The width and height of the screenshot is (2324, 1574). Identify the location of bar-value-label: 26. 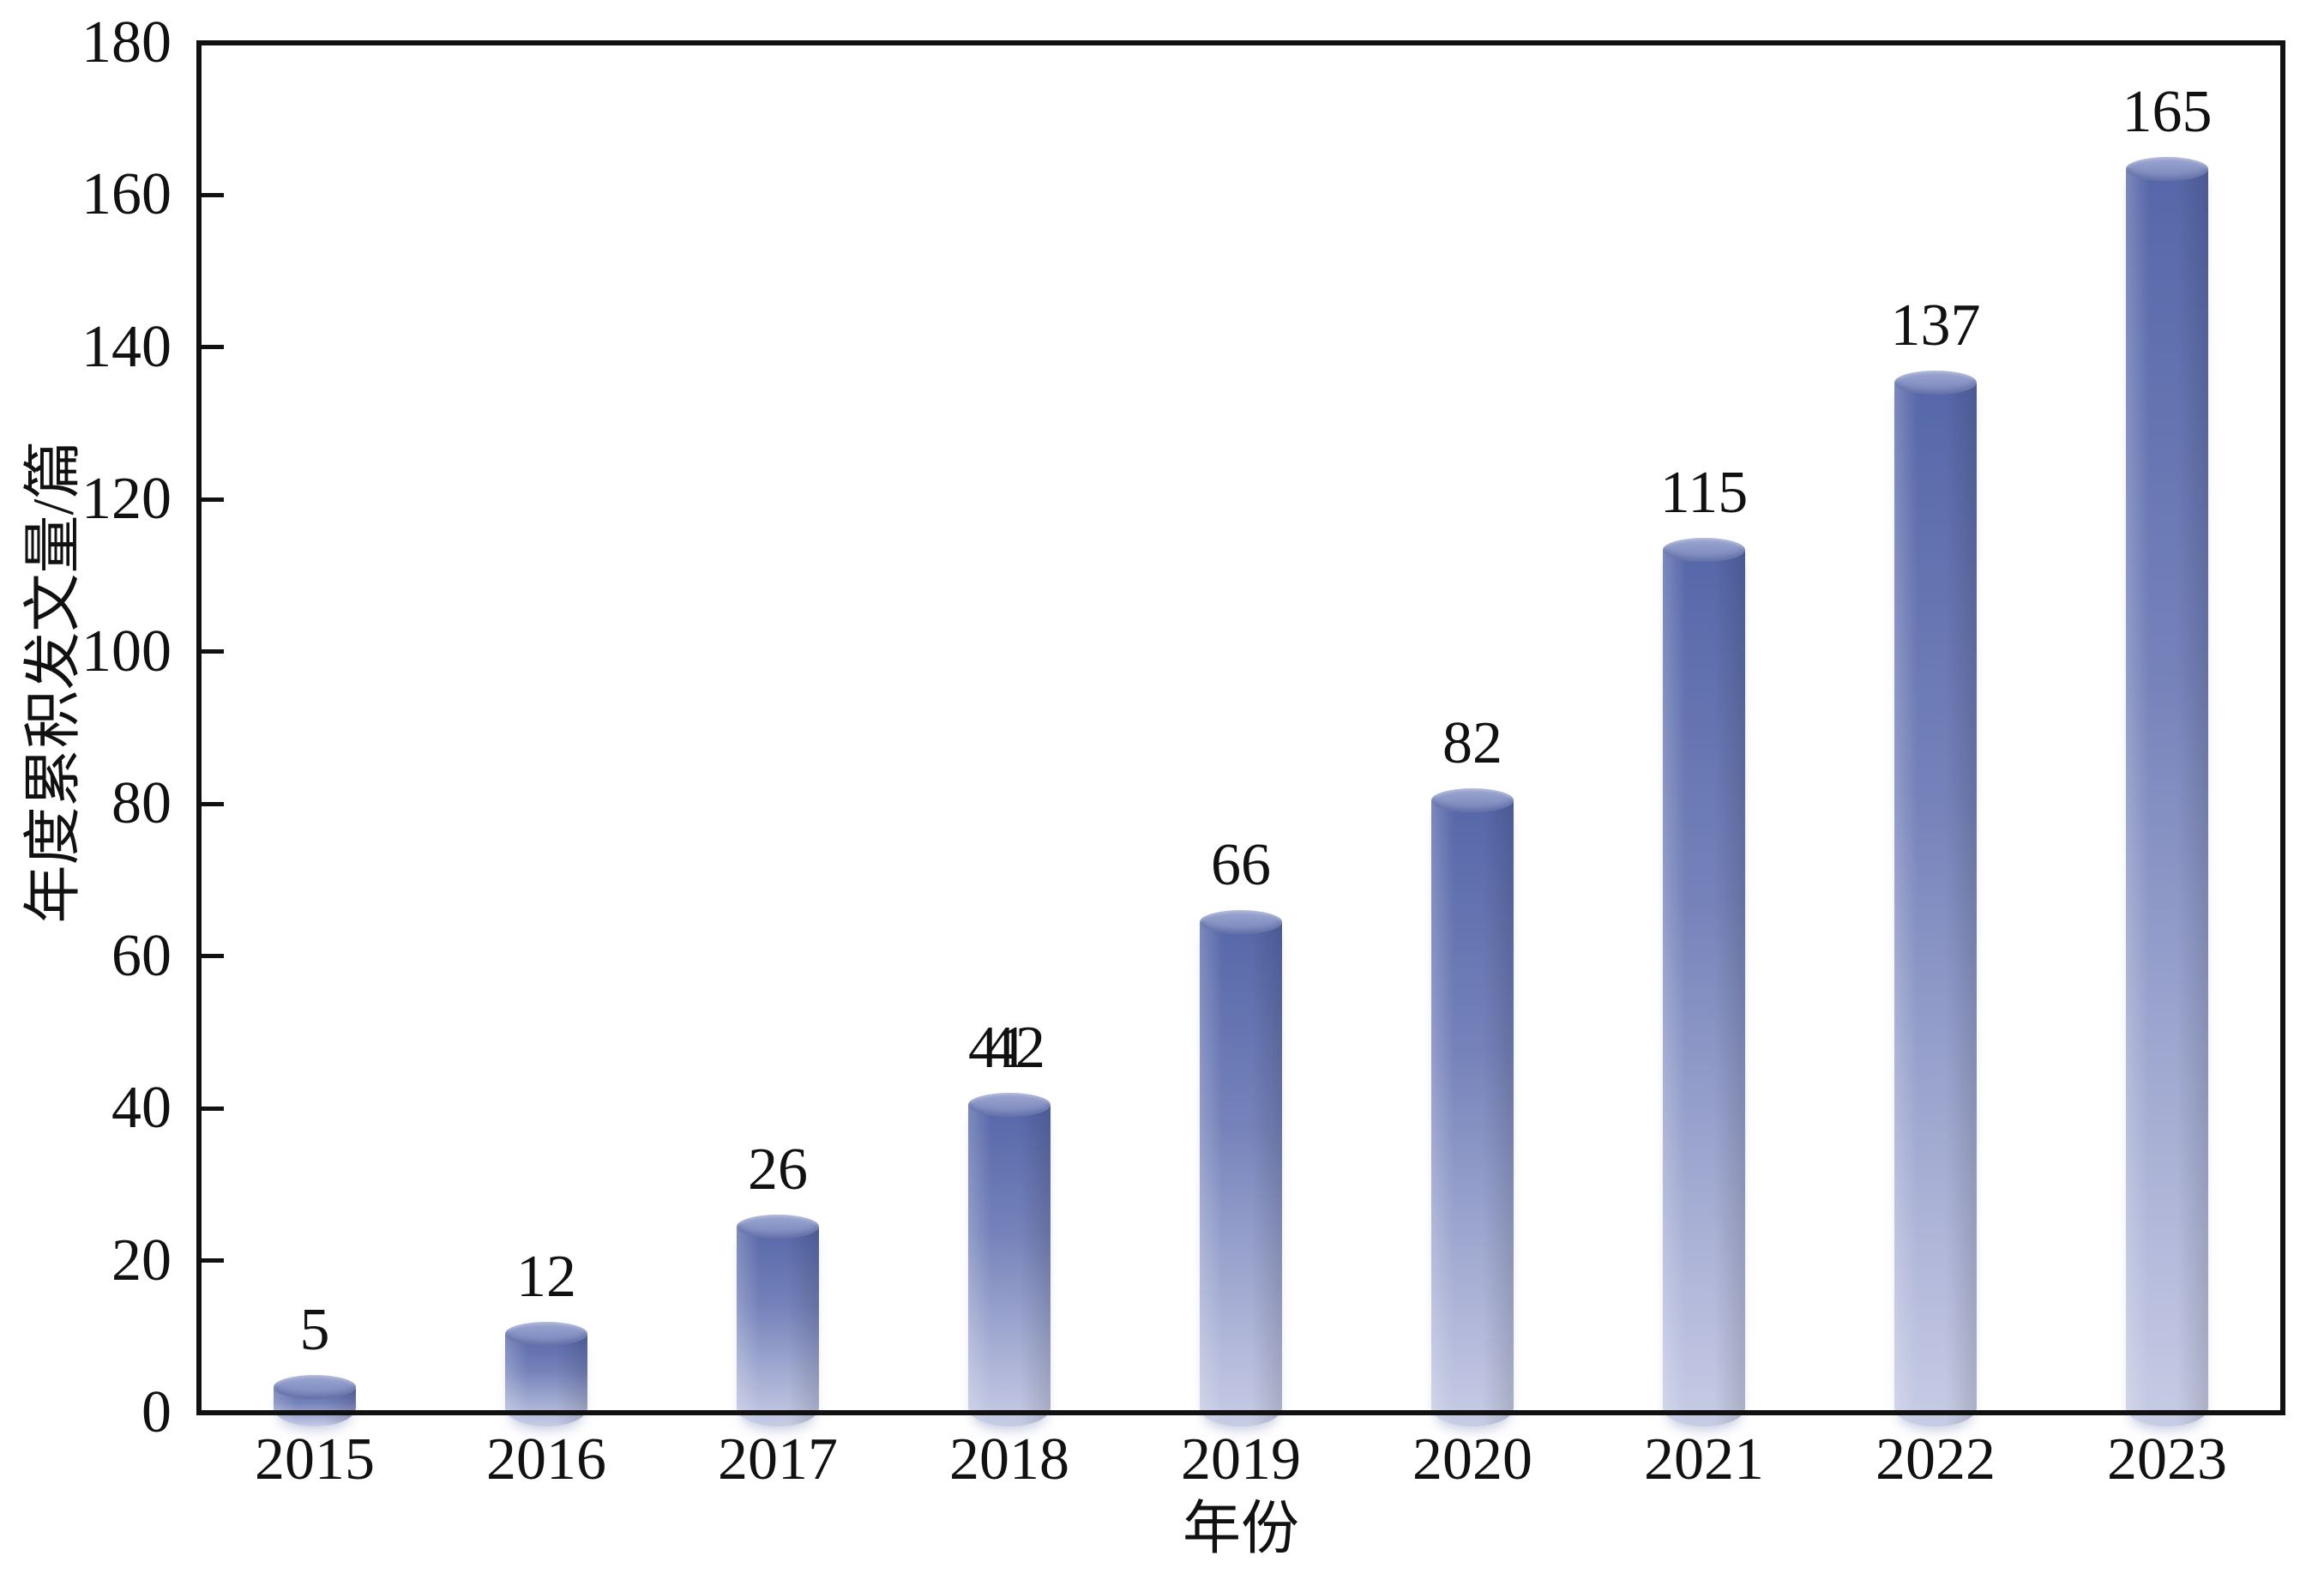
(777, 1170).